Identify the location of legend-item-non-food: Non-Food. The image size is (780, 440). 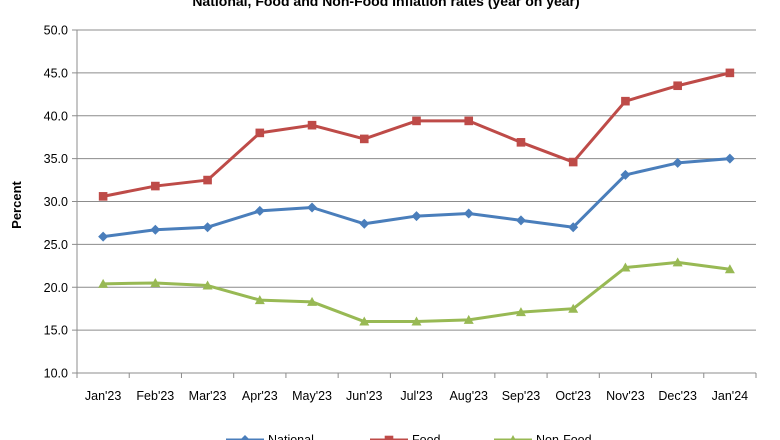
(543, 436).